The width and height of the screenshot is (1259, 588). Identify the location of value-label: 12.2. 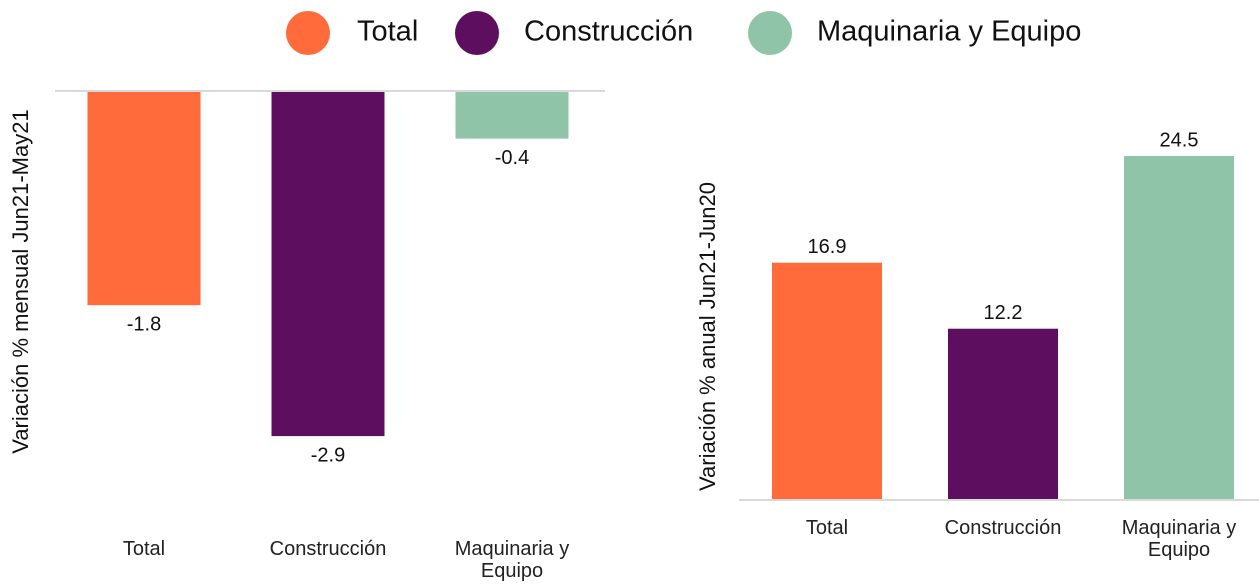
(1003, 313).